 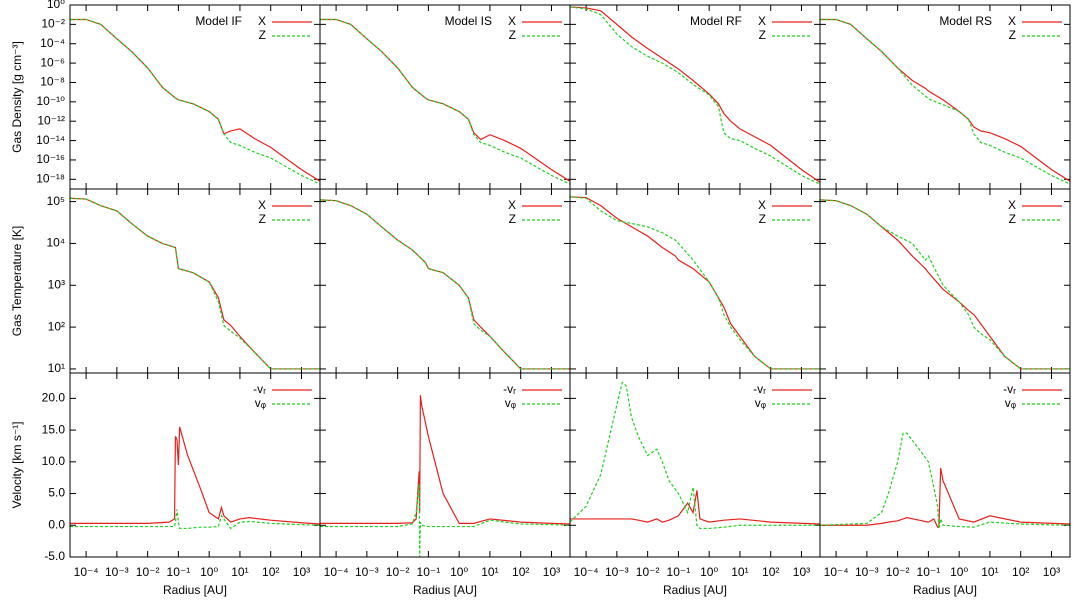 What do you see at coordinates (17, 281) in the screenshot?
I see `y-axis-label: Gas Temperature [K]` at bounding box center [17, 281].